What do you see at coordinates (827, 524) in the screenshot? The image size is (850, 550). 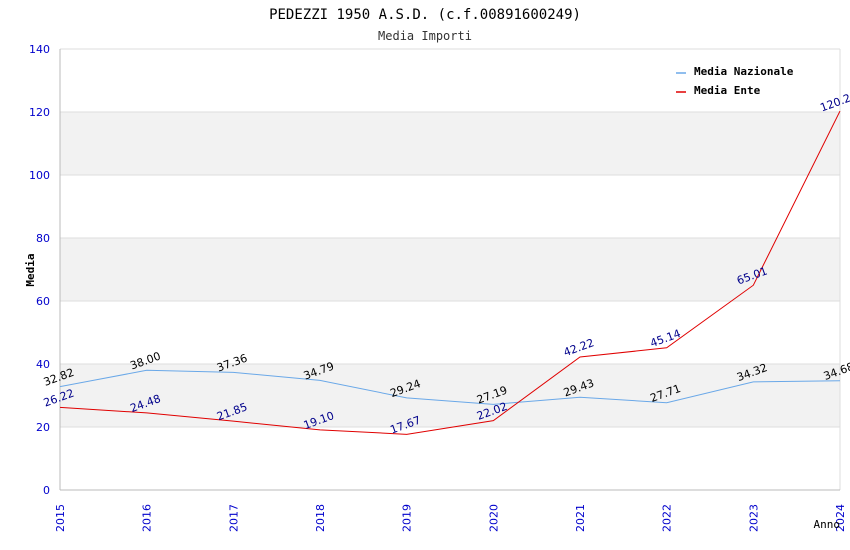 I see `x-axis-label: Anno` at bounding box center [827, 524].